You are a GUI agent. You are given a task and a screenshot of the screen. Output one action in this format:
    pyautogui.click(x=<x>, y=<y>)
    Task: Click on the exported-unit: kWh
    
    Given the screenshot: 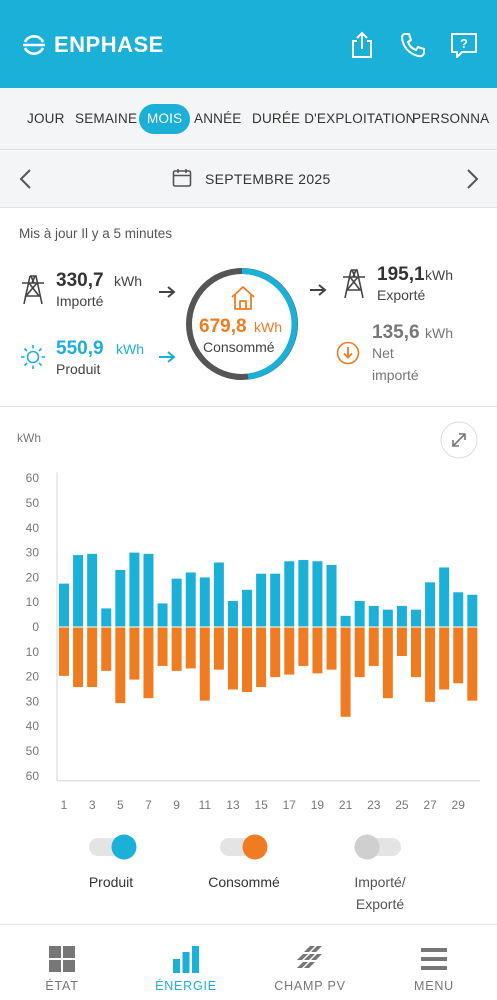 What is the action you would take?
    pyautogui.click(x=439, y=275)
    